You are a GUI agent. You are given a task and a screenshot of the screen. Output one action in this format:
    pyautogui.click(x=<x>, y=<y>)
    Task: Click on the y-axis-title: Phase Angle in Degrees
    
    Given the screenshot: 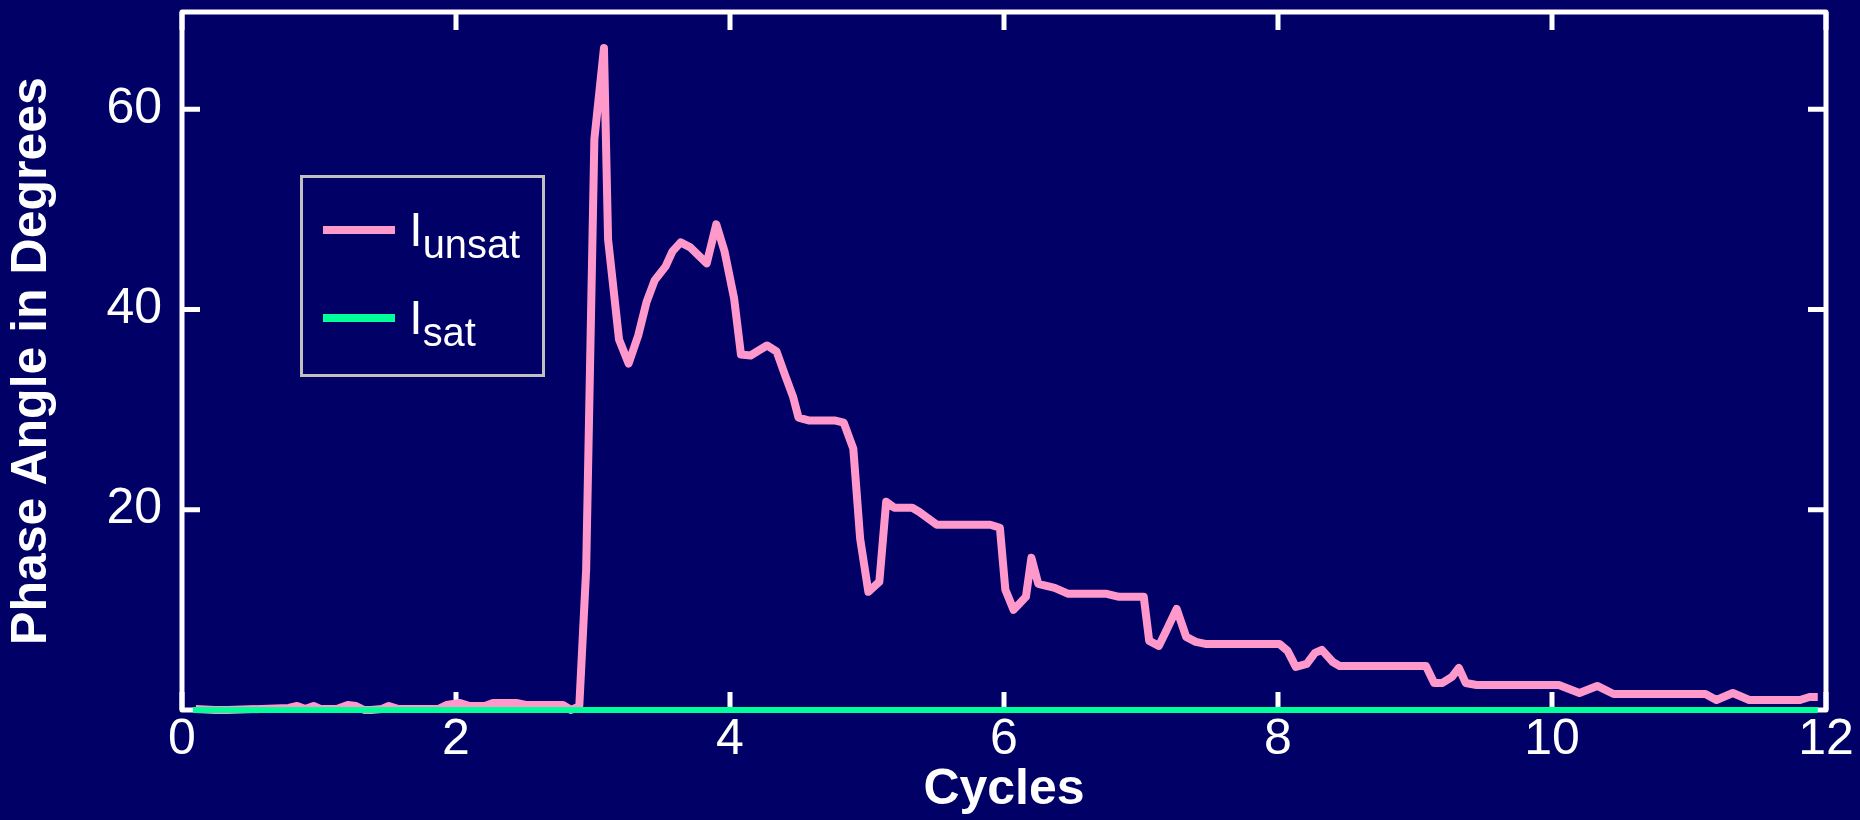 What is the action you would take?
    pyautogui.click(x=28, y=361)
    